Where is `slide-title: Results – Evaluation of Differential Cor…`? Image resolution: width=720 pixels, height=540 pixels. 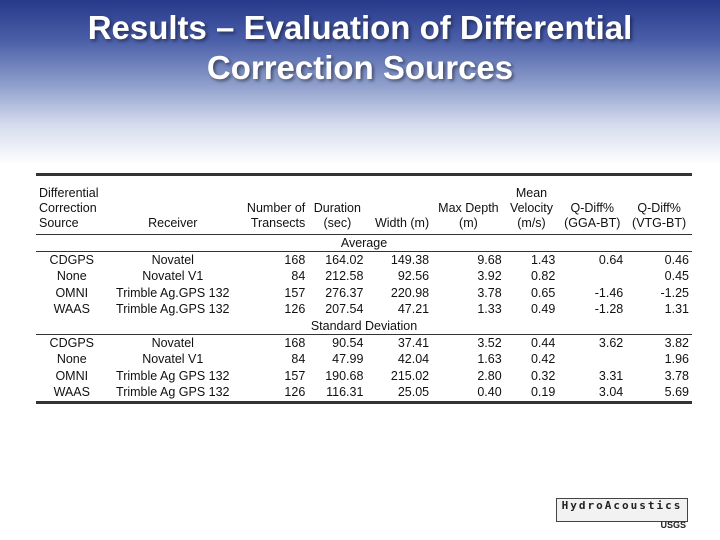
slide-title: Results – Evaluation of Differential Cor… is located at coordinates (360, 48).